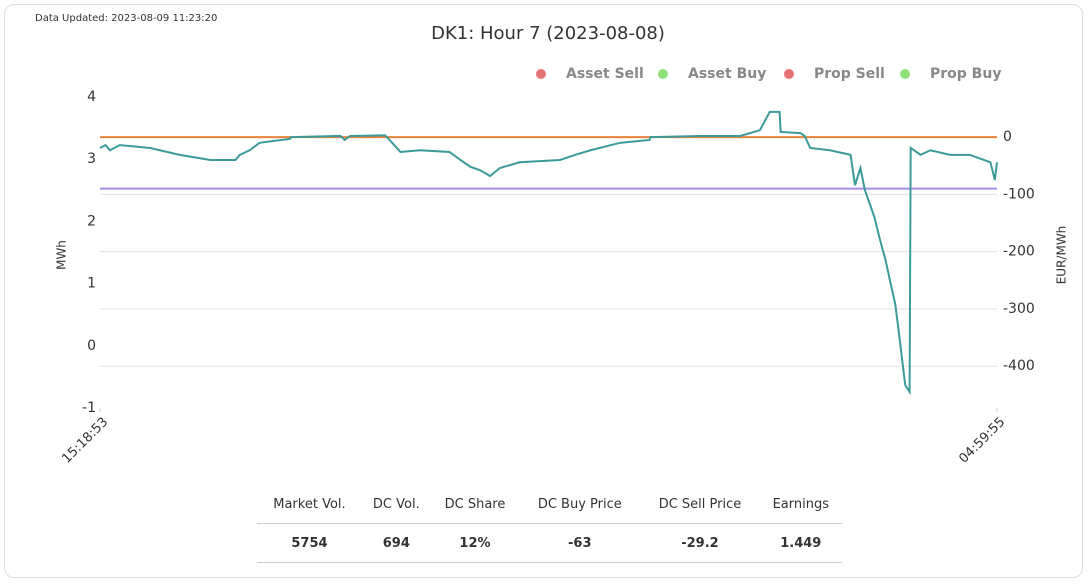  What do you see at coordinates (1019, 366) in the screenshot?
I see `y2-tick-label: -400` at bounding box center [1019, 366].